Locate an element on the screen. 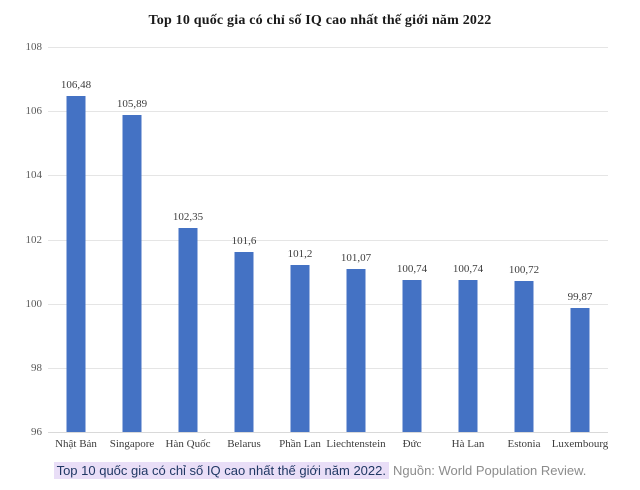  bar-value-label: 101,07 is located at coordinates (356, 258).